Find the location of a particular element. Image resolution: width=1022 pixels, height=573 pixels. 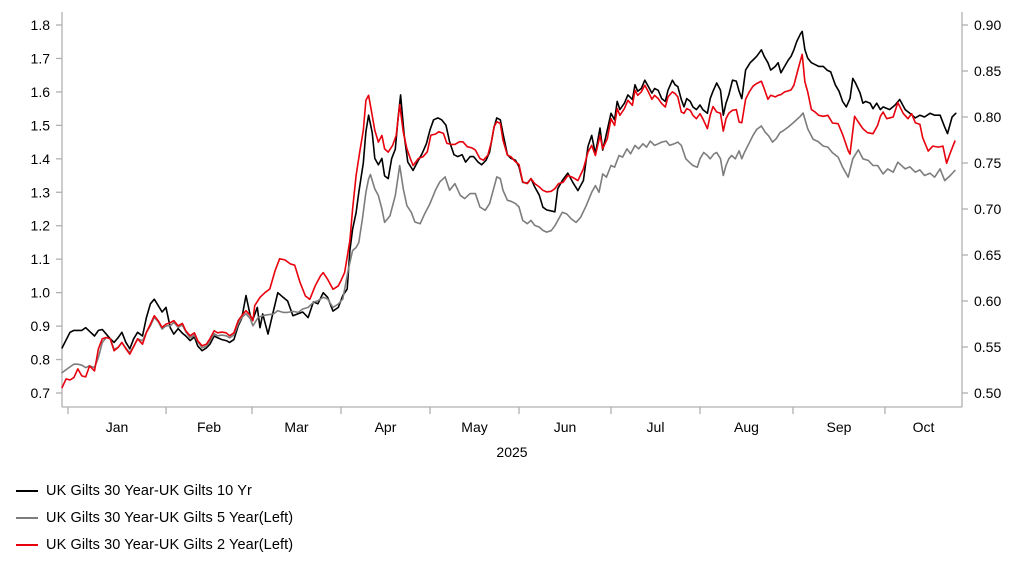

month-label-may: May is located at coordinates (474, 427).